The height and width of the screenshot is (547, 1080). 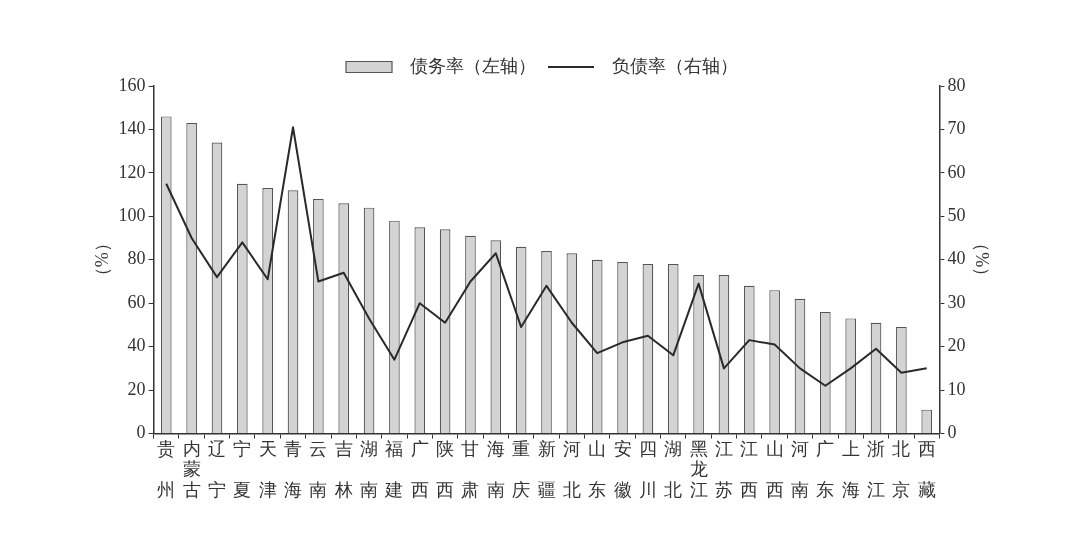 What do you see at coordinates (622, 469) in the screenshot?
I see `x-tick-label: 安徽` at bounding box center [622, 469].